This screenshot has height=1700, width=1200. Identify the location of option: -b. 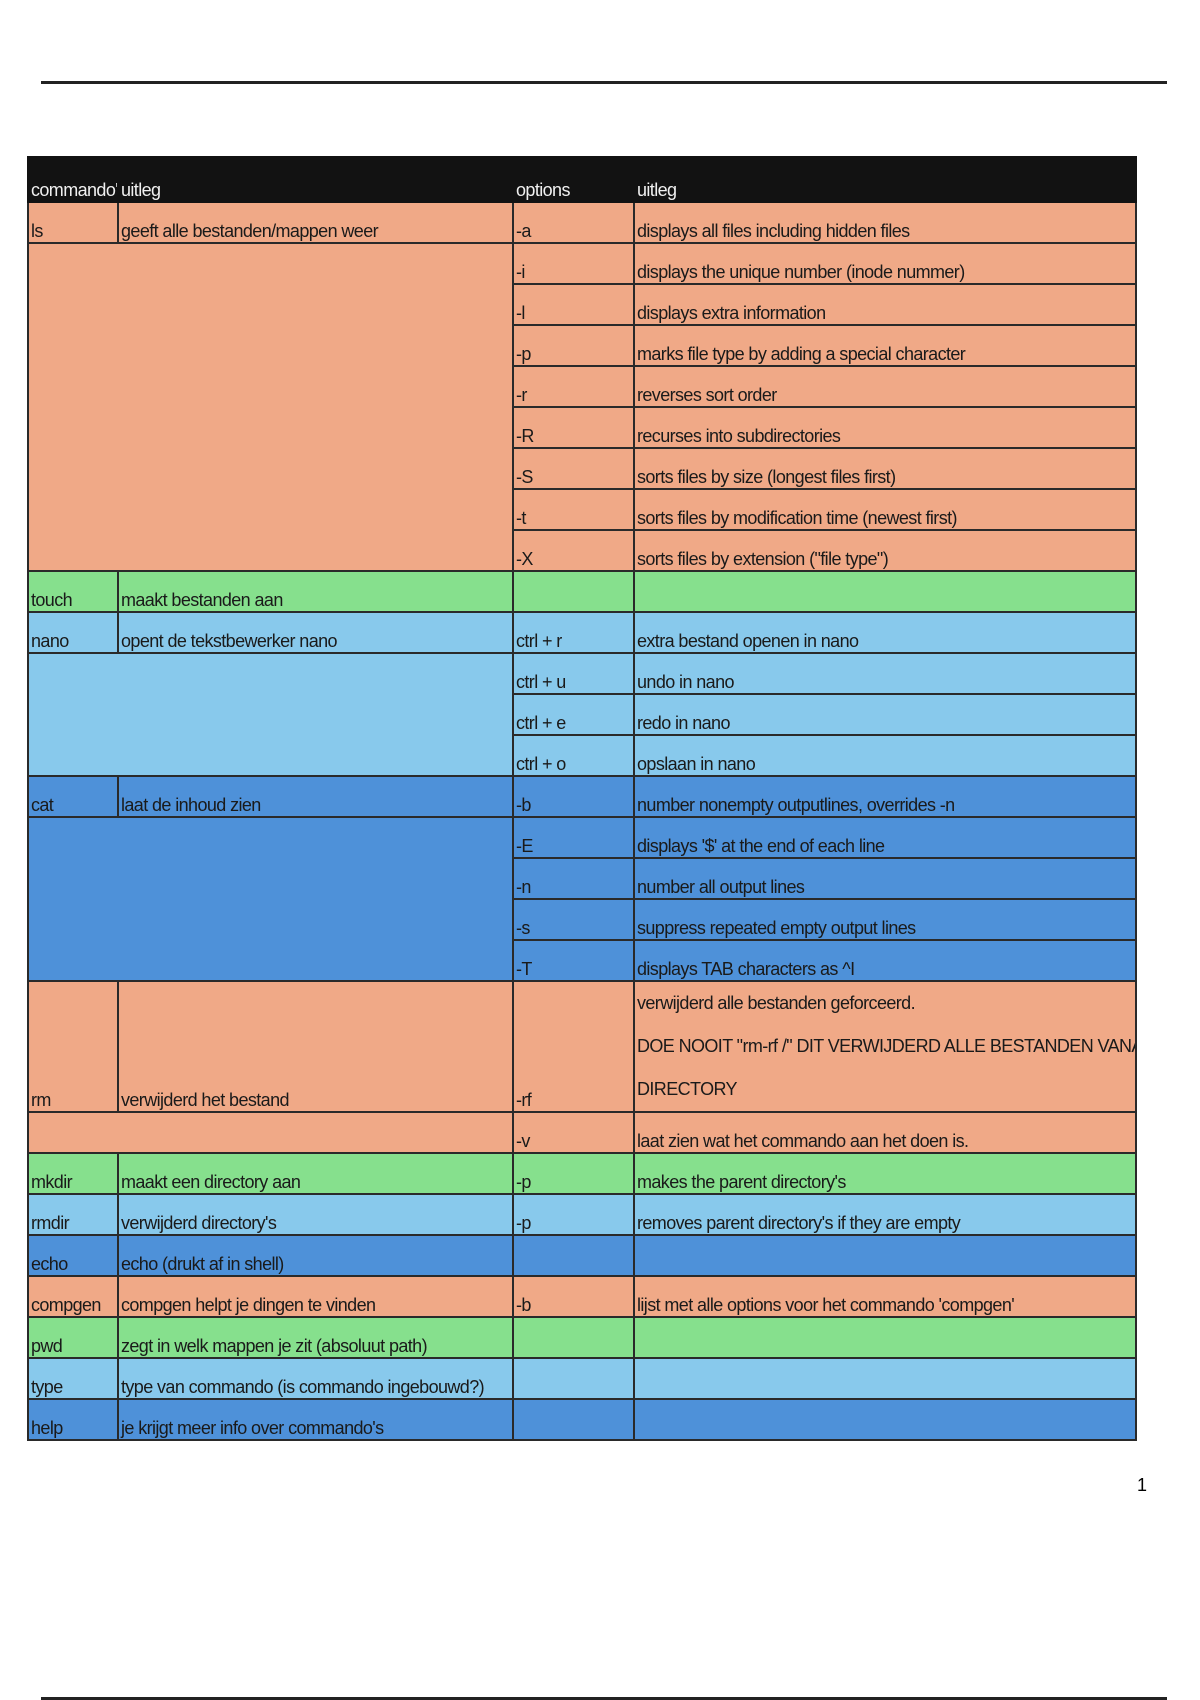
(573, 1296).